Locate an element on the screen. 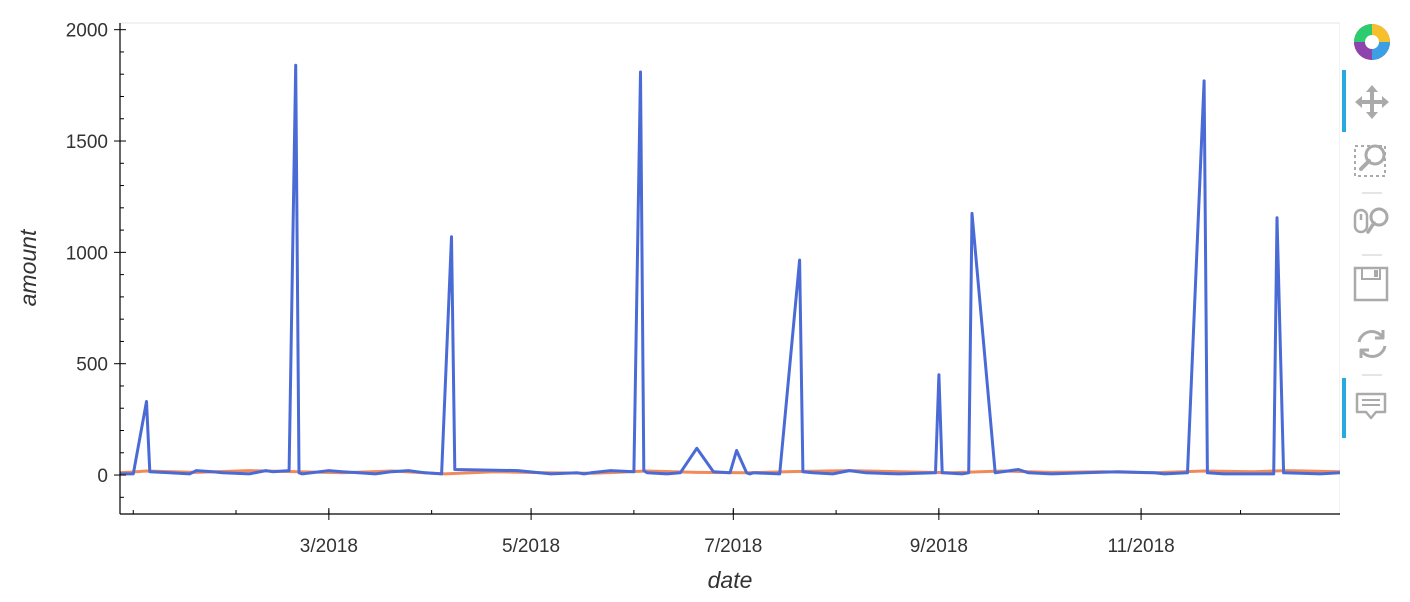 The image size is (1410, 602). y-tick-label: 1000 is located at coordinates (87, 253).